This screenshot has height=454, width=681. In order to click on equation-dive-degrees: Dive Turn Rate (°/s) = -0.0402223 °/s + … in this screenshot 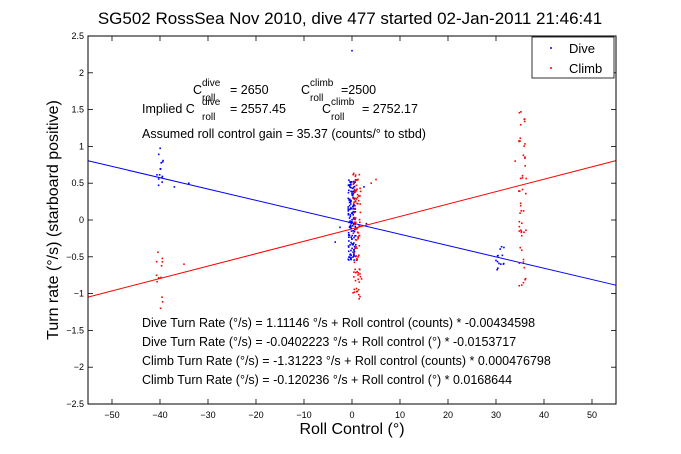, I will do `click(329, 342)`.